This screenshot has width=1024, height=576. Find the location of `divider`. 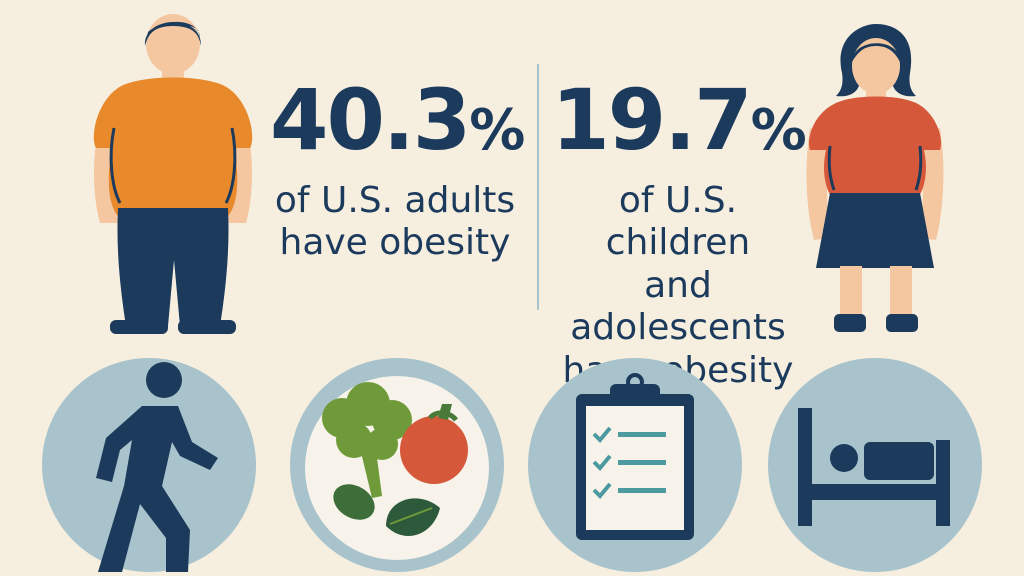

divider is located at coordinates (538, 187).